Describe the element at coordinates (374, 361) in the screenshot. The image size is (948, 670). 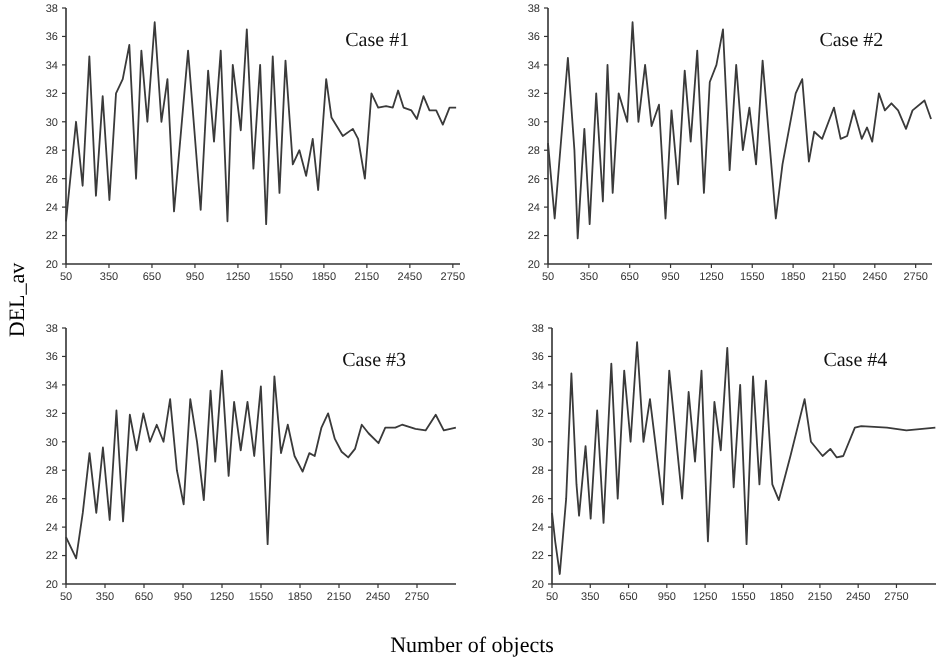
I see `text: Case #3` at that location.